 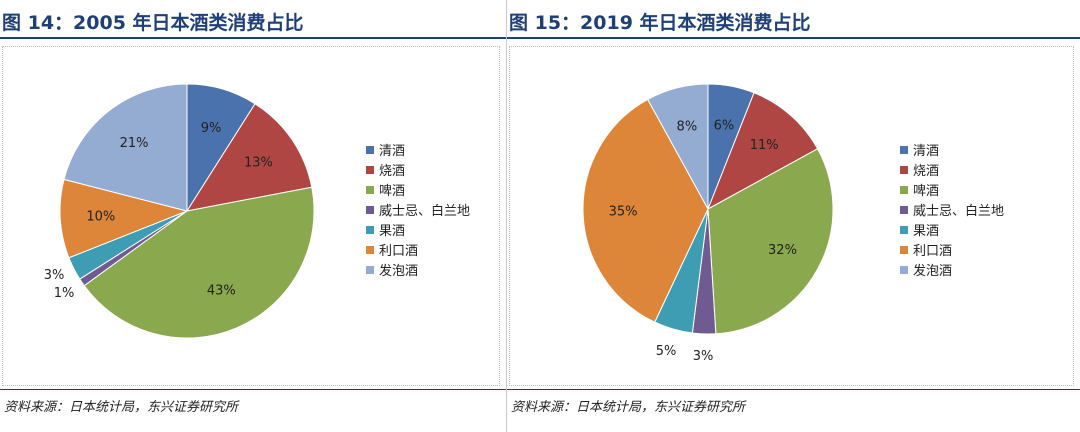 What do you see at coordinates (666, 351) in the screenshot?
I see `pie-data-label: 5%` at bounding box center [666, 351].